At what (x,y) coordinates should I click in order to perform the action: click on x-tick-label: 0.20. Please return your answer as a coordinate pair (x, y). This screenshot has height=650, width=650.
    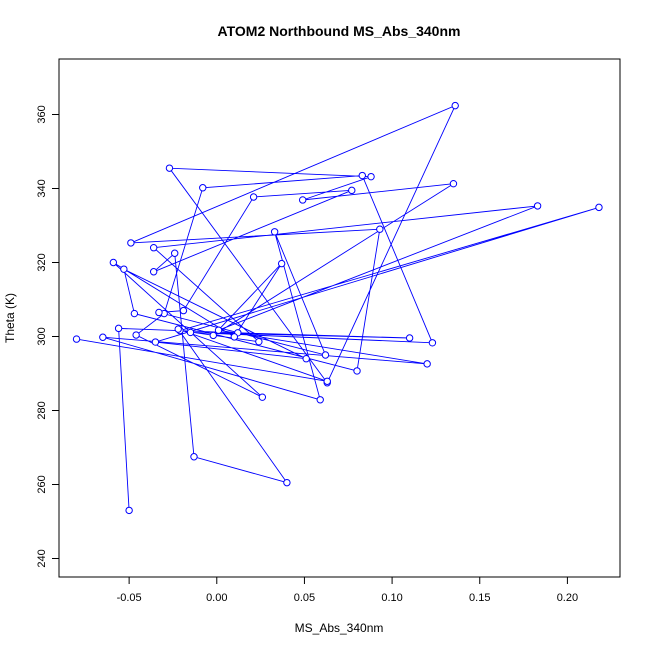
    Looking at the image, I should click on (567, 598).